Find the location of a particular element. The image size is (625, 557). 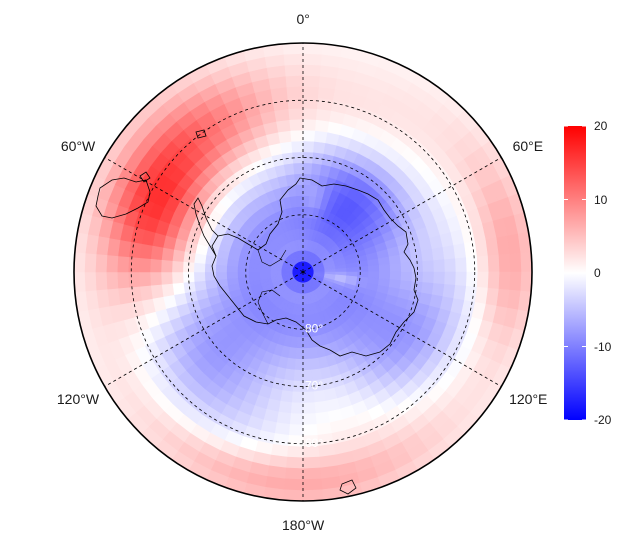

falklands is located at coordinates (201, 134).